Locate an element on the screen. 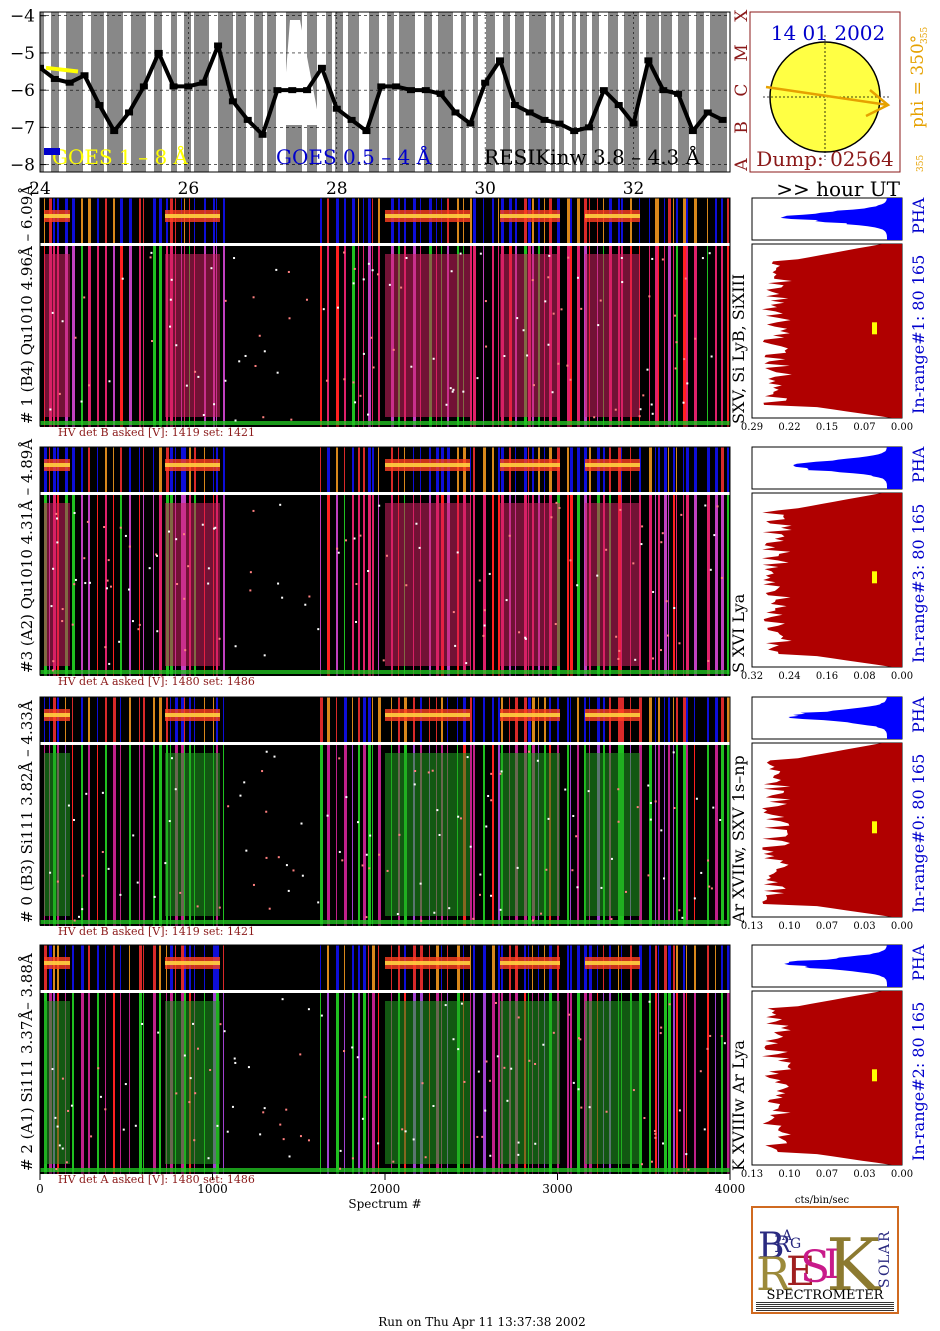  phi-scale-label: 355 is located at coordinates (921, 163).